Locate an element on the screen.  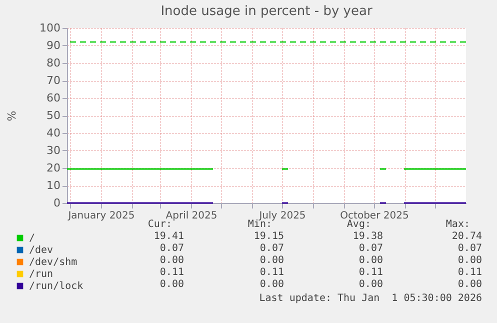
y-tick-label: 40 is located at coordinates (53, 133).